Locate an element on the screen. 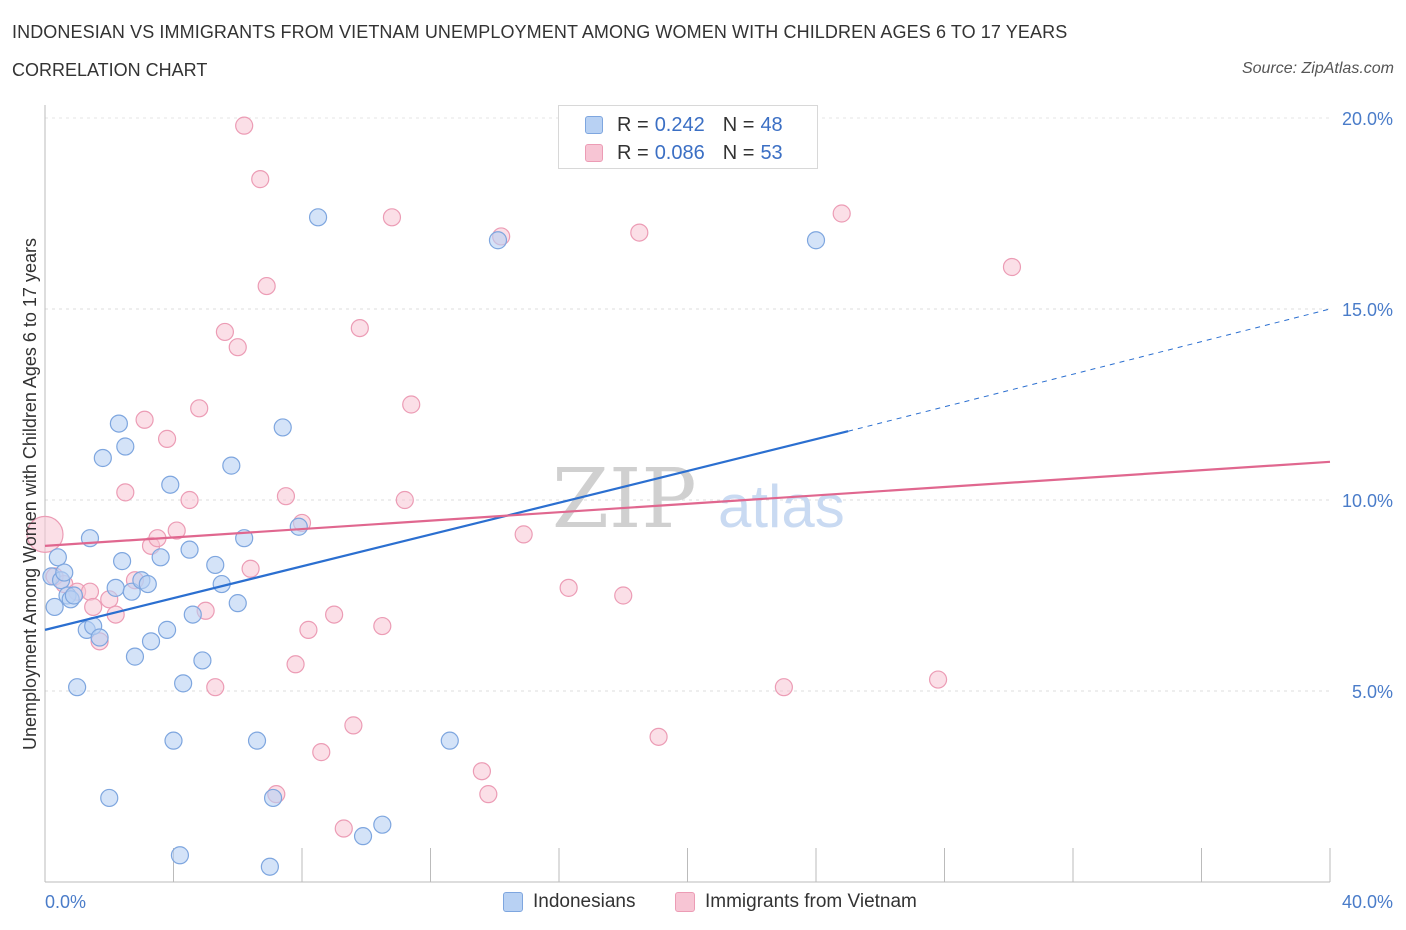 This screenshot has width=1406, height=930. legend-r-value: 0.242 is located at coordinates (679, 124).